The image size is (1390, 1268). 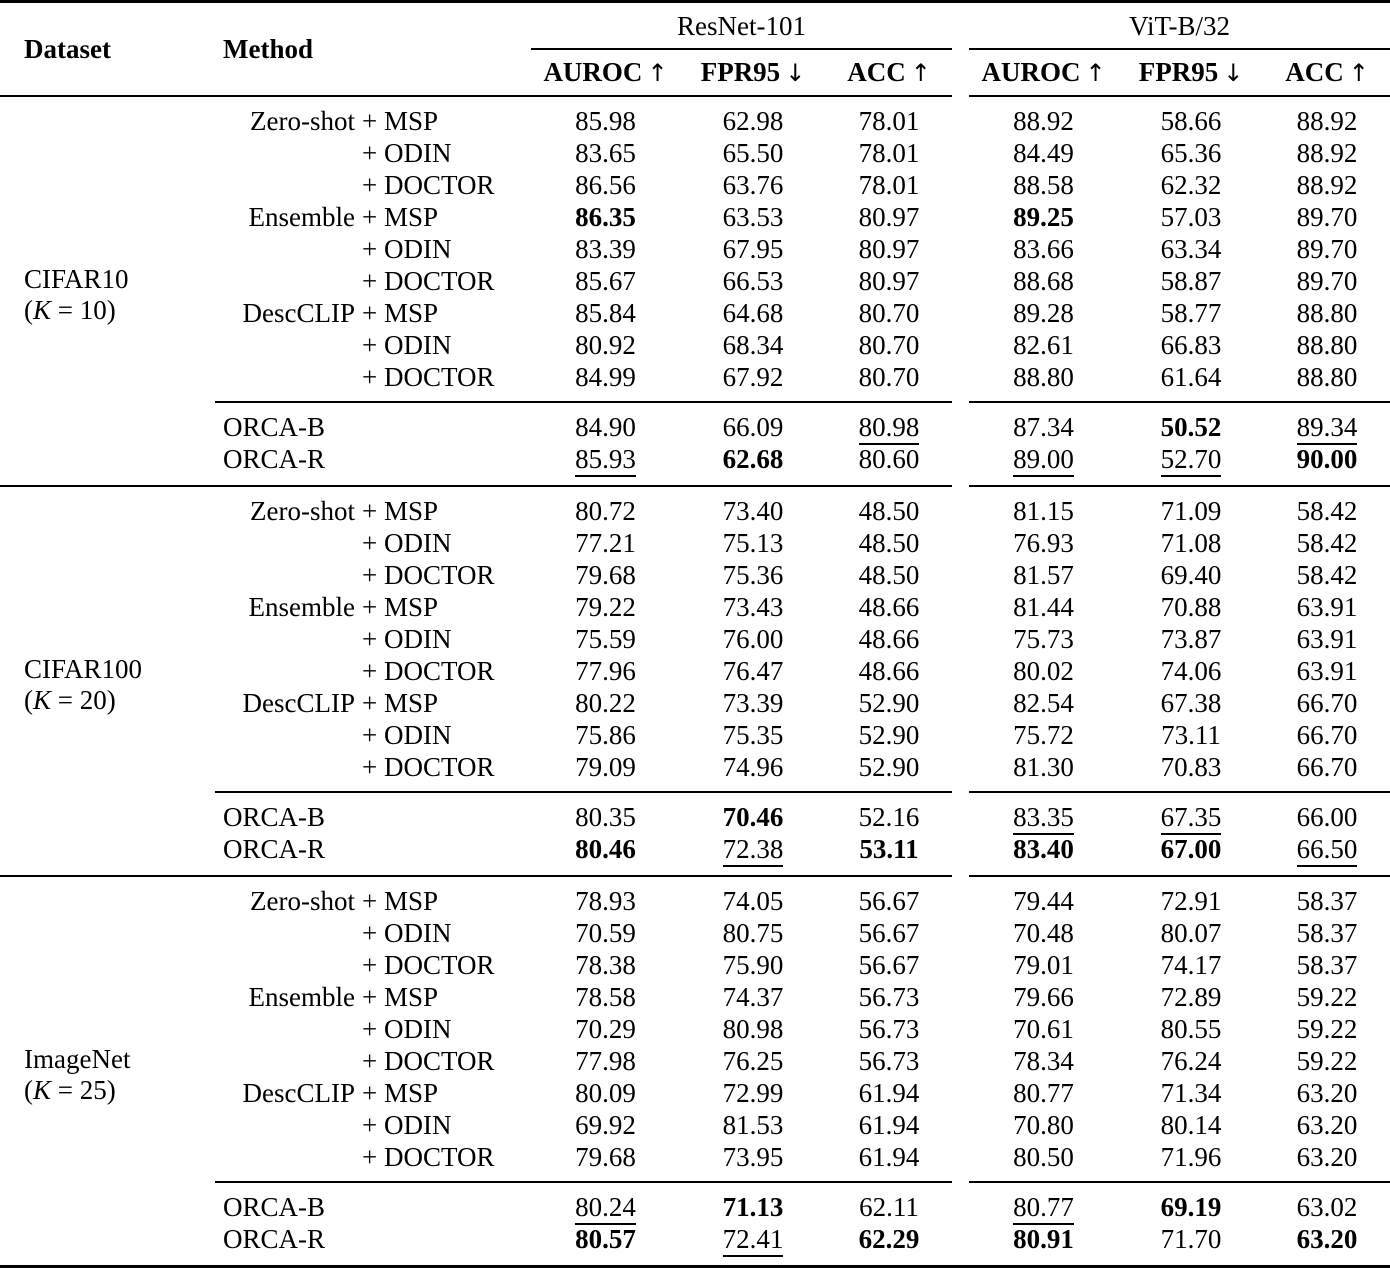 I want to click on cell-vit-fpr95: 73.11, so click(x=1191, y=735).